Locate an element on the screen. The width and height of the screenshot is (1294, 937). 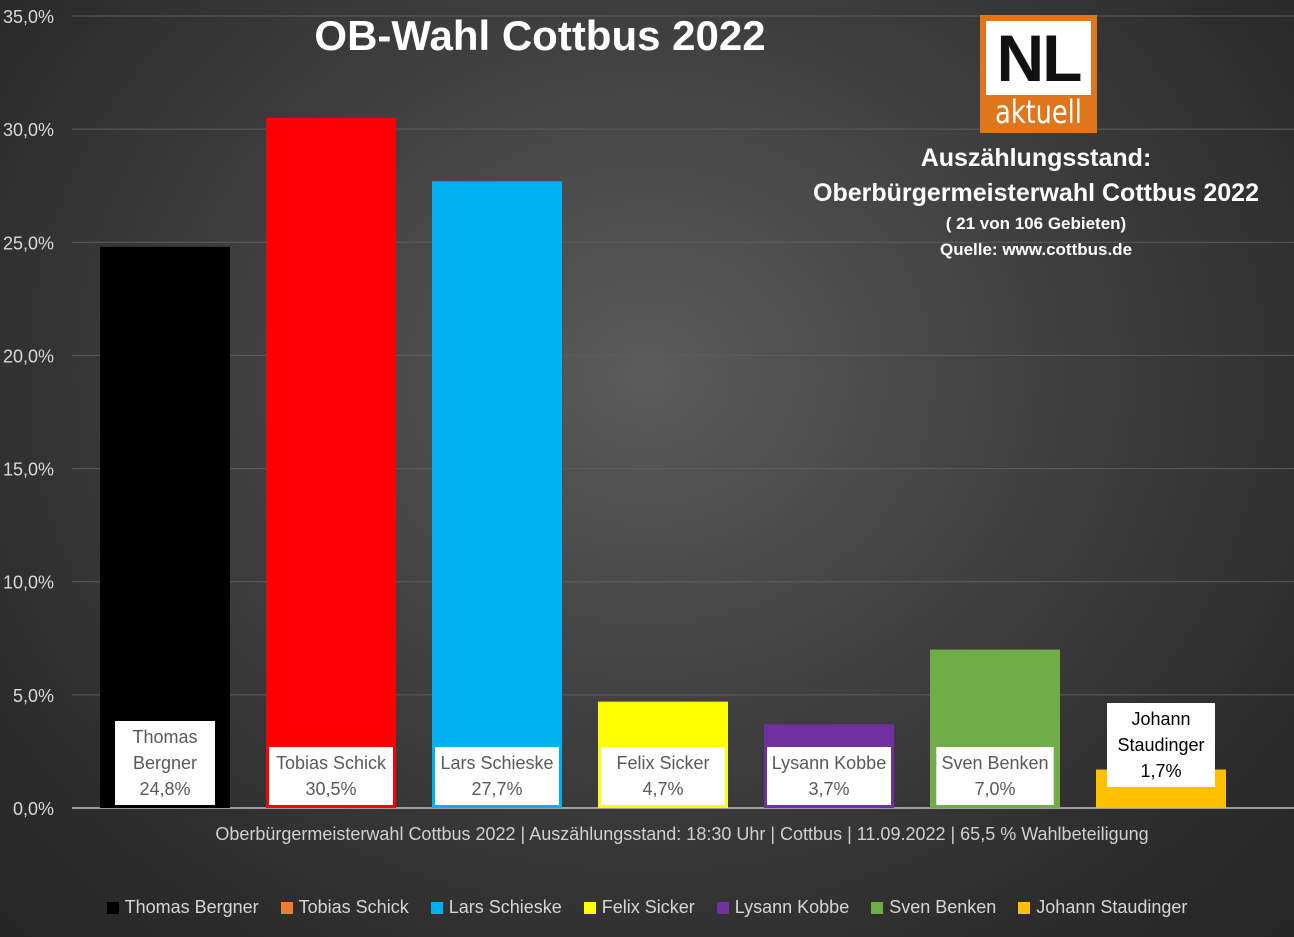
legend-entry: Tobias Schick is located at coordinates (344, 907).